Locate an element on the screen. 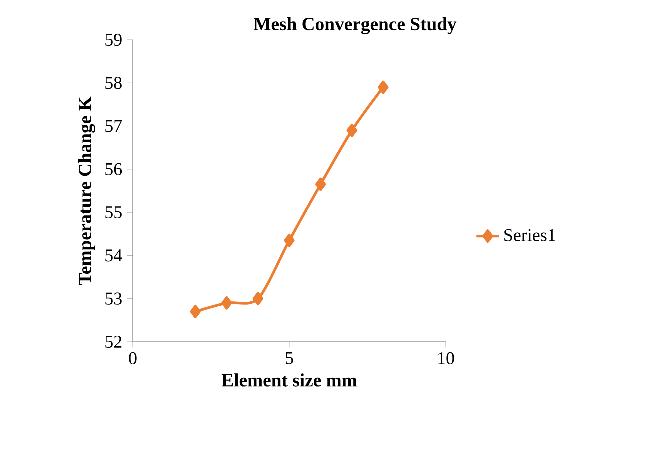 The image size is (662, 453). x-tick-label: 0 is located at coordinates (133, 358).